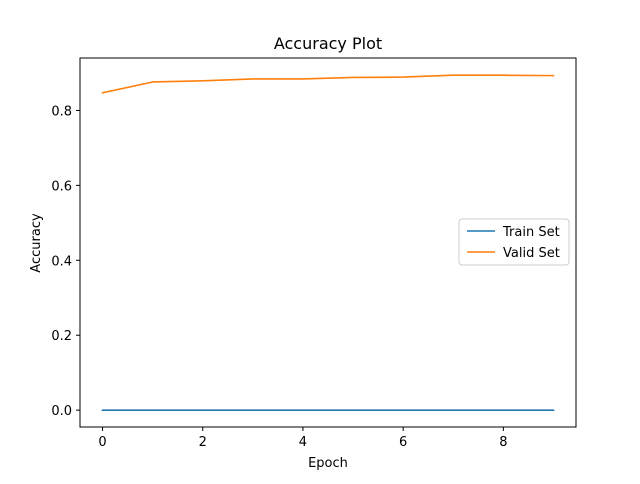 Image resolution: width=640 pixels, height=484 pixels. I want to click on series-line-valid-set, so click(328, 84).